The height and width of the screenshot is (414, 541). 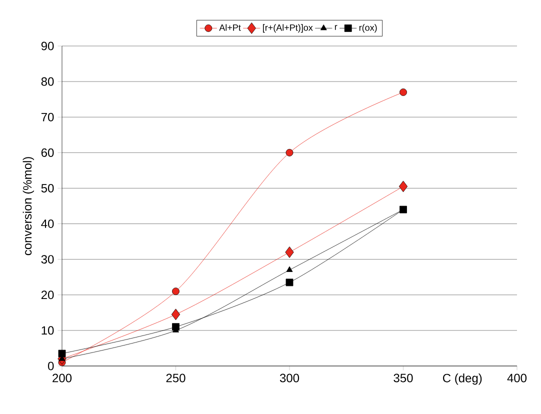 I want to click on x-tick-label: 400, so click(x=517, y=378).